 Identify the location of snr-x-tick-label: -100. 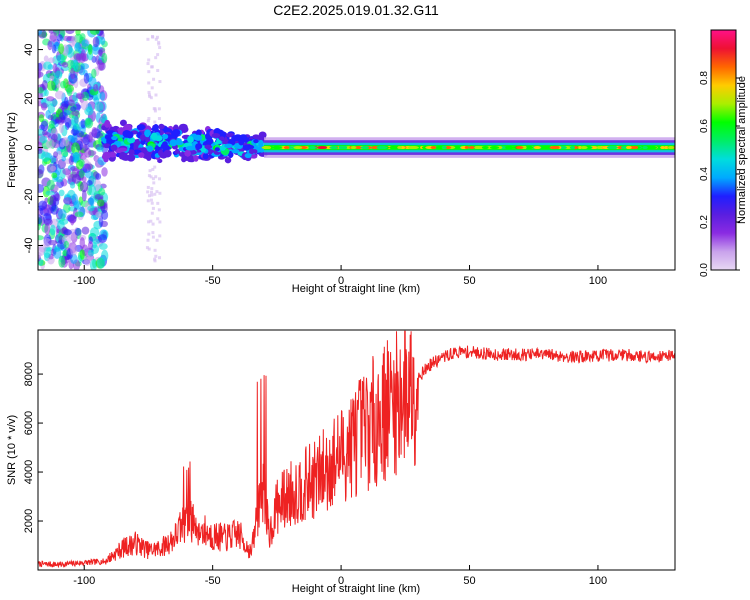
(84, 581).